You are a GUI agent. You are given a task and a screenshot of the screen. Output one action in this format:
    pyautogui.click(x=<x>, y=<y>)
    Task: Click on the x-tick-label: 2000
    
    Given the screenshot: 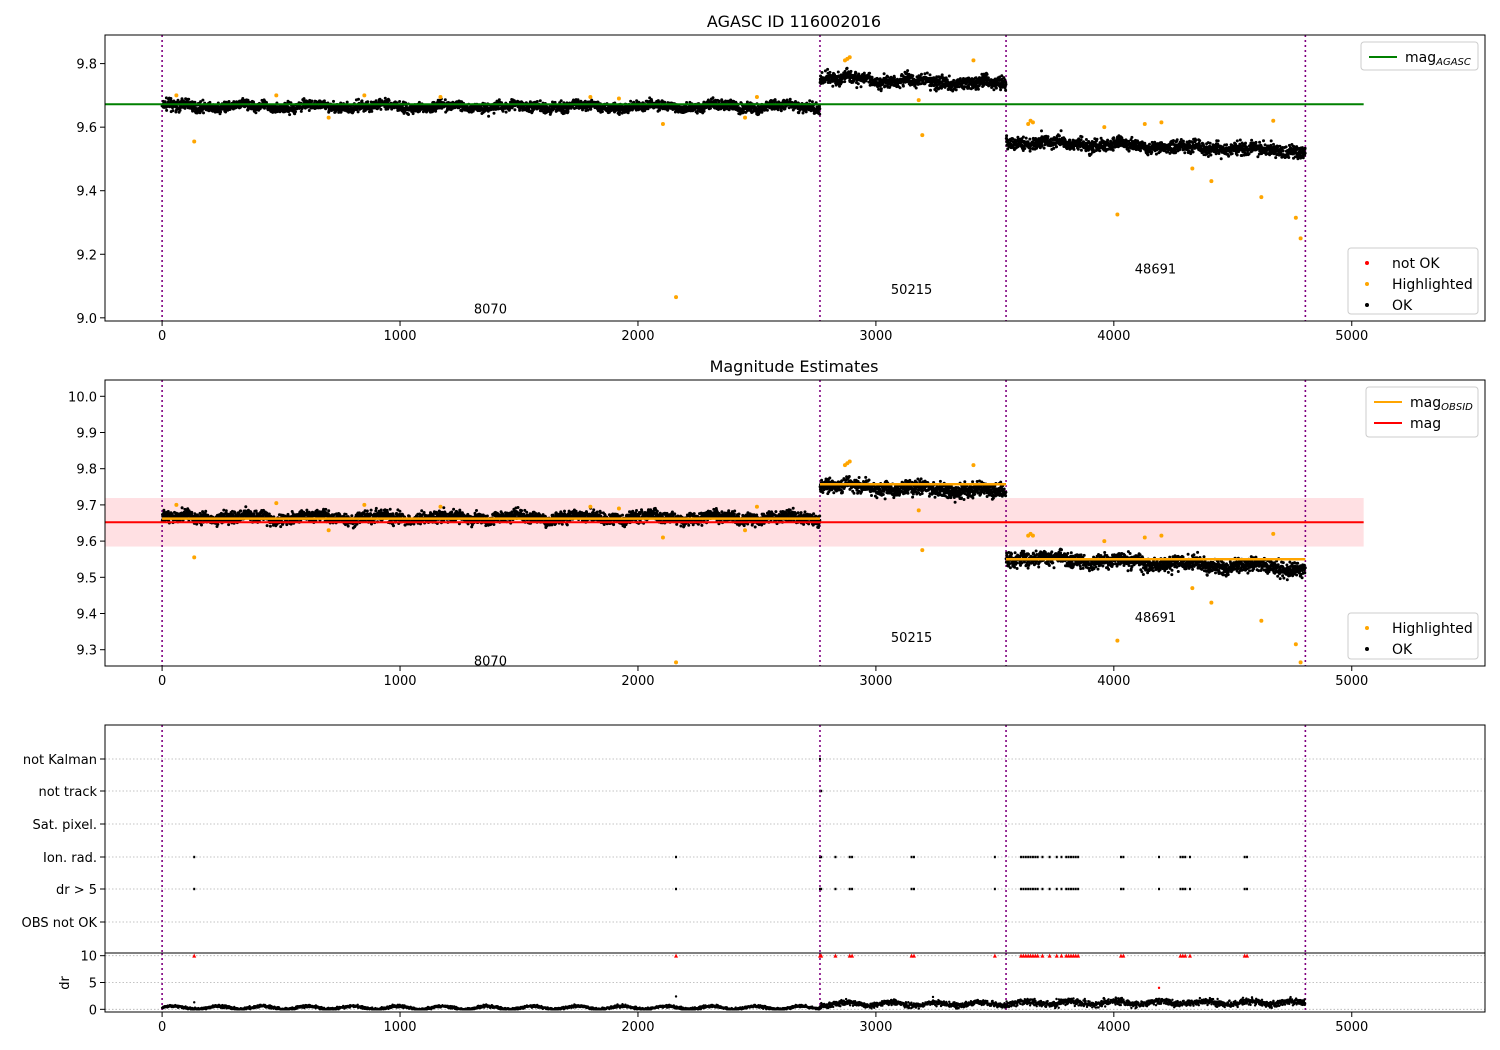 What is the action you would take?
    pyautogui.click(x=637, y=336)
    